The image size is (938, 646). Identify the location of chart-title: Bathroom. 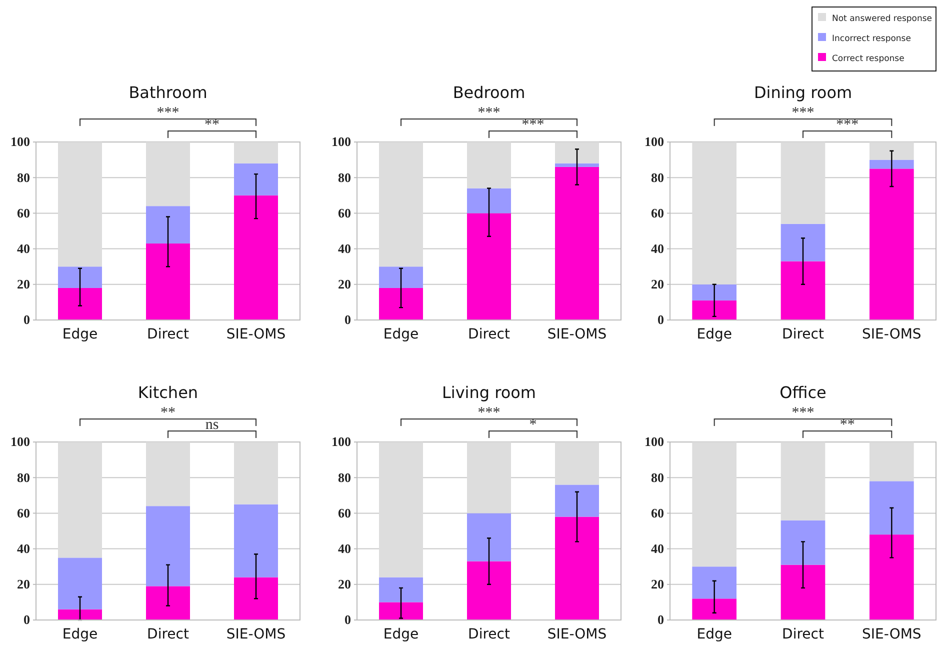
(168, 92).